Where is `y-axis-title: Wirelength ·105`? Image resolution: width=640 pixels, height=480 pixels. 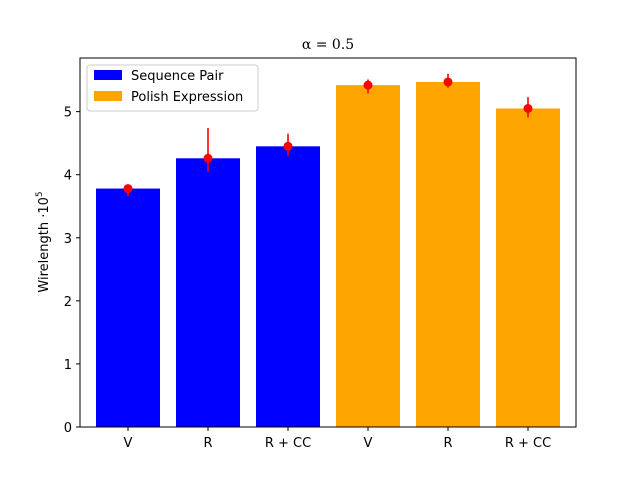
y-axis-title: Wirelength ·105 is located at coordinates (43, 241).